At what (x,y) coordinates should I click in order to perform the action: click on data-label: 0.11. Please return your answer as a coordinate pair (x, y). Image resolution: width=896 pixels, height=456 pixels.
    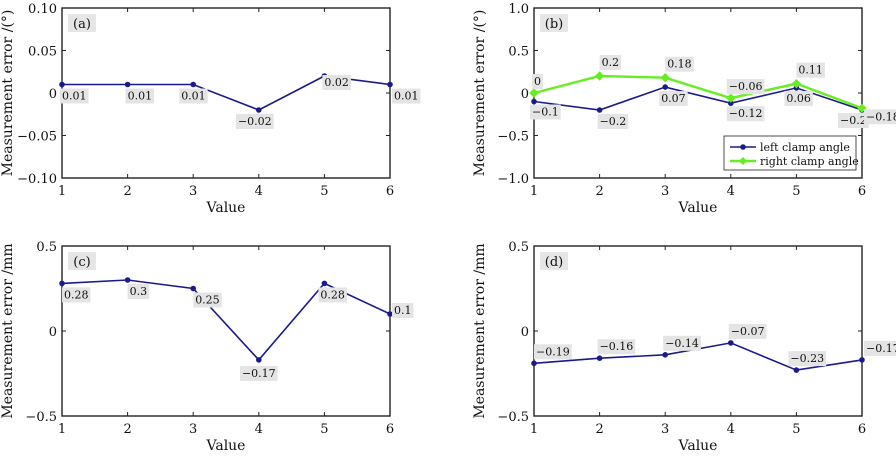
    Looking at the image, I should click on (810, 70).